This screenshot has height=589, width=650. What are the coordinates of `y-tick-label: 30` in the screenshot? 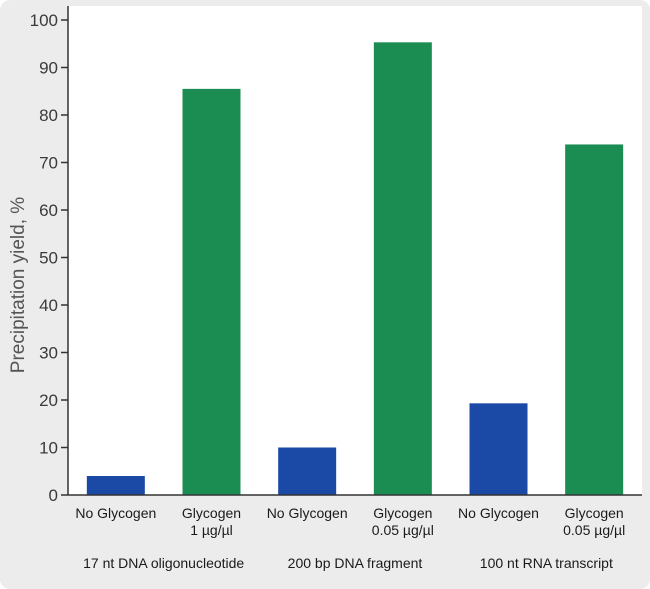 It's located at (48, 353).